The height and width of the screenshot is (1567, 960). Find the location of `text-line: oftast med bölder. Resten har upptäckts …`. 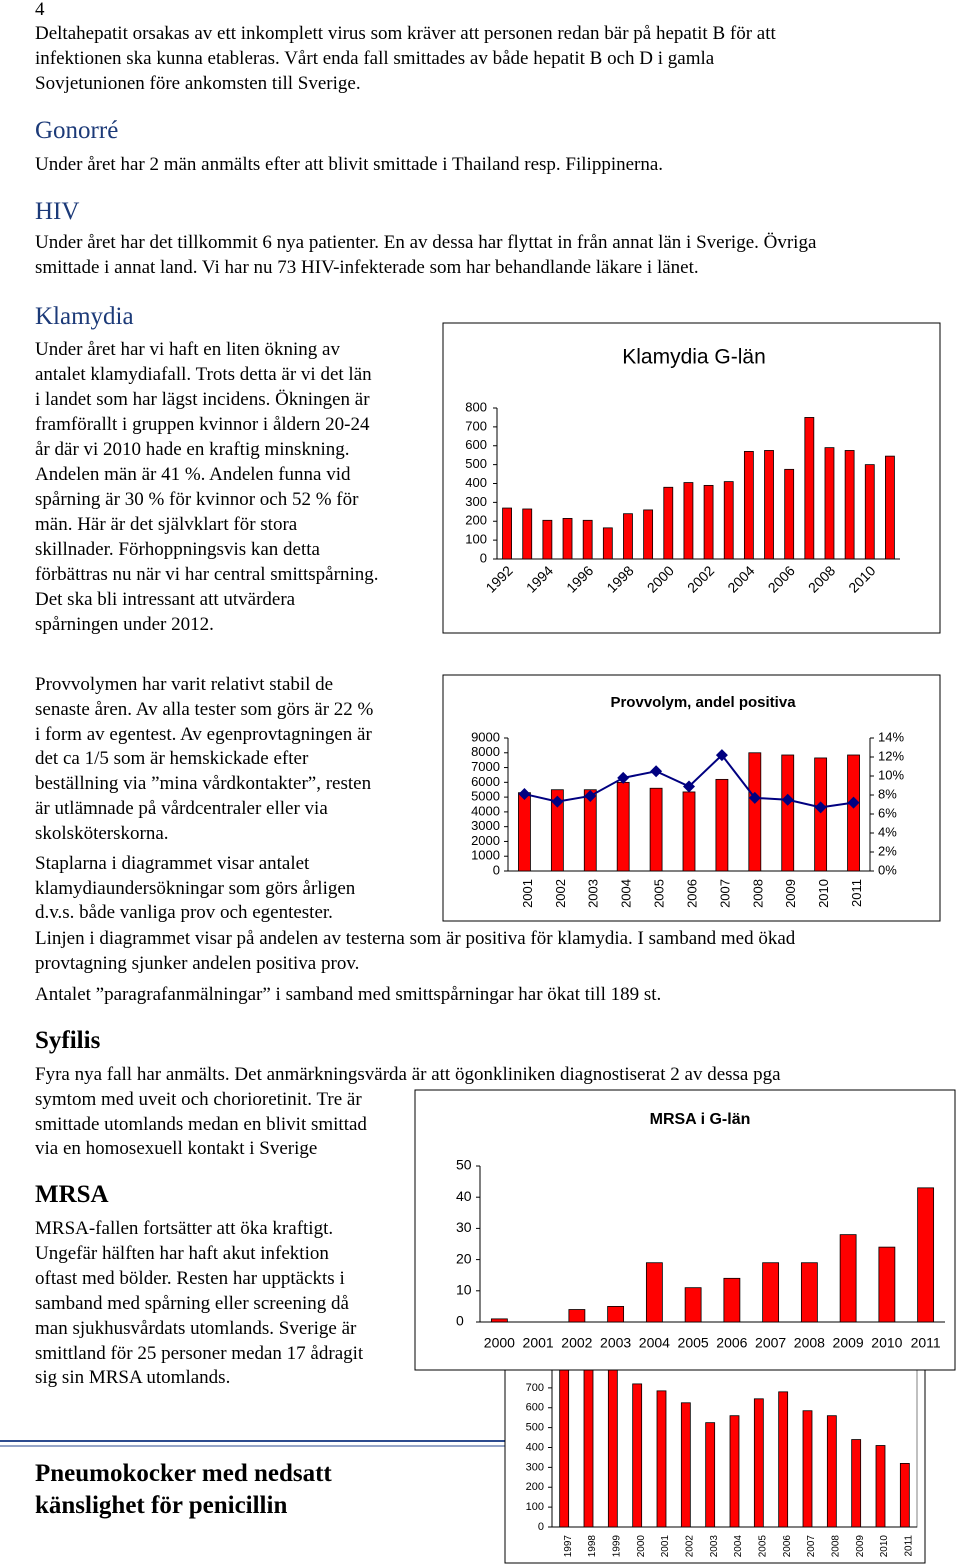

text-line: oftast med bölder. Resten har upptäckts … is located at coordinates (190, 1278).